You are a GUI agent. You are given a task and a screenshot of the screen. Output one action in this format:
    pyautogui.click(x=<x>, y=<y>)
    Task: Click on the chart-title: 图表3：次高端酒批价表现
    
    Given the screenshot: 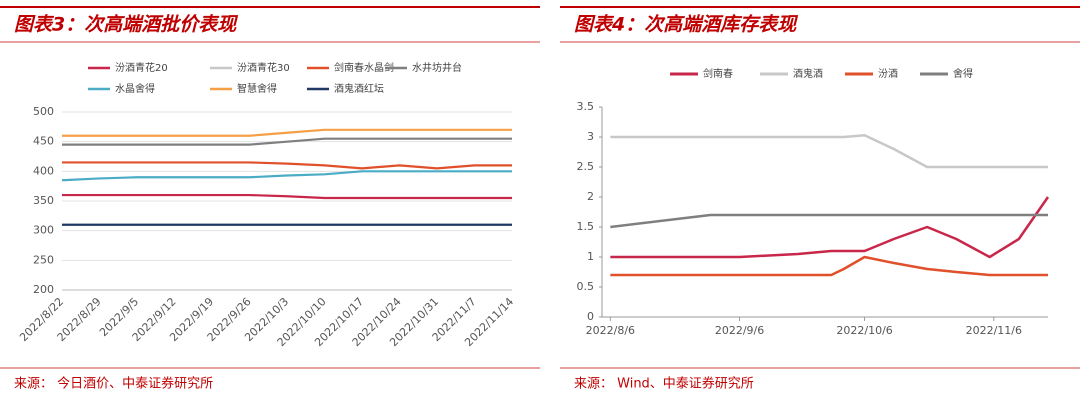 What is the action you would take?
    pyautogui.click(x=126, y=25)
    